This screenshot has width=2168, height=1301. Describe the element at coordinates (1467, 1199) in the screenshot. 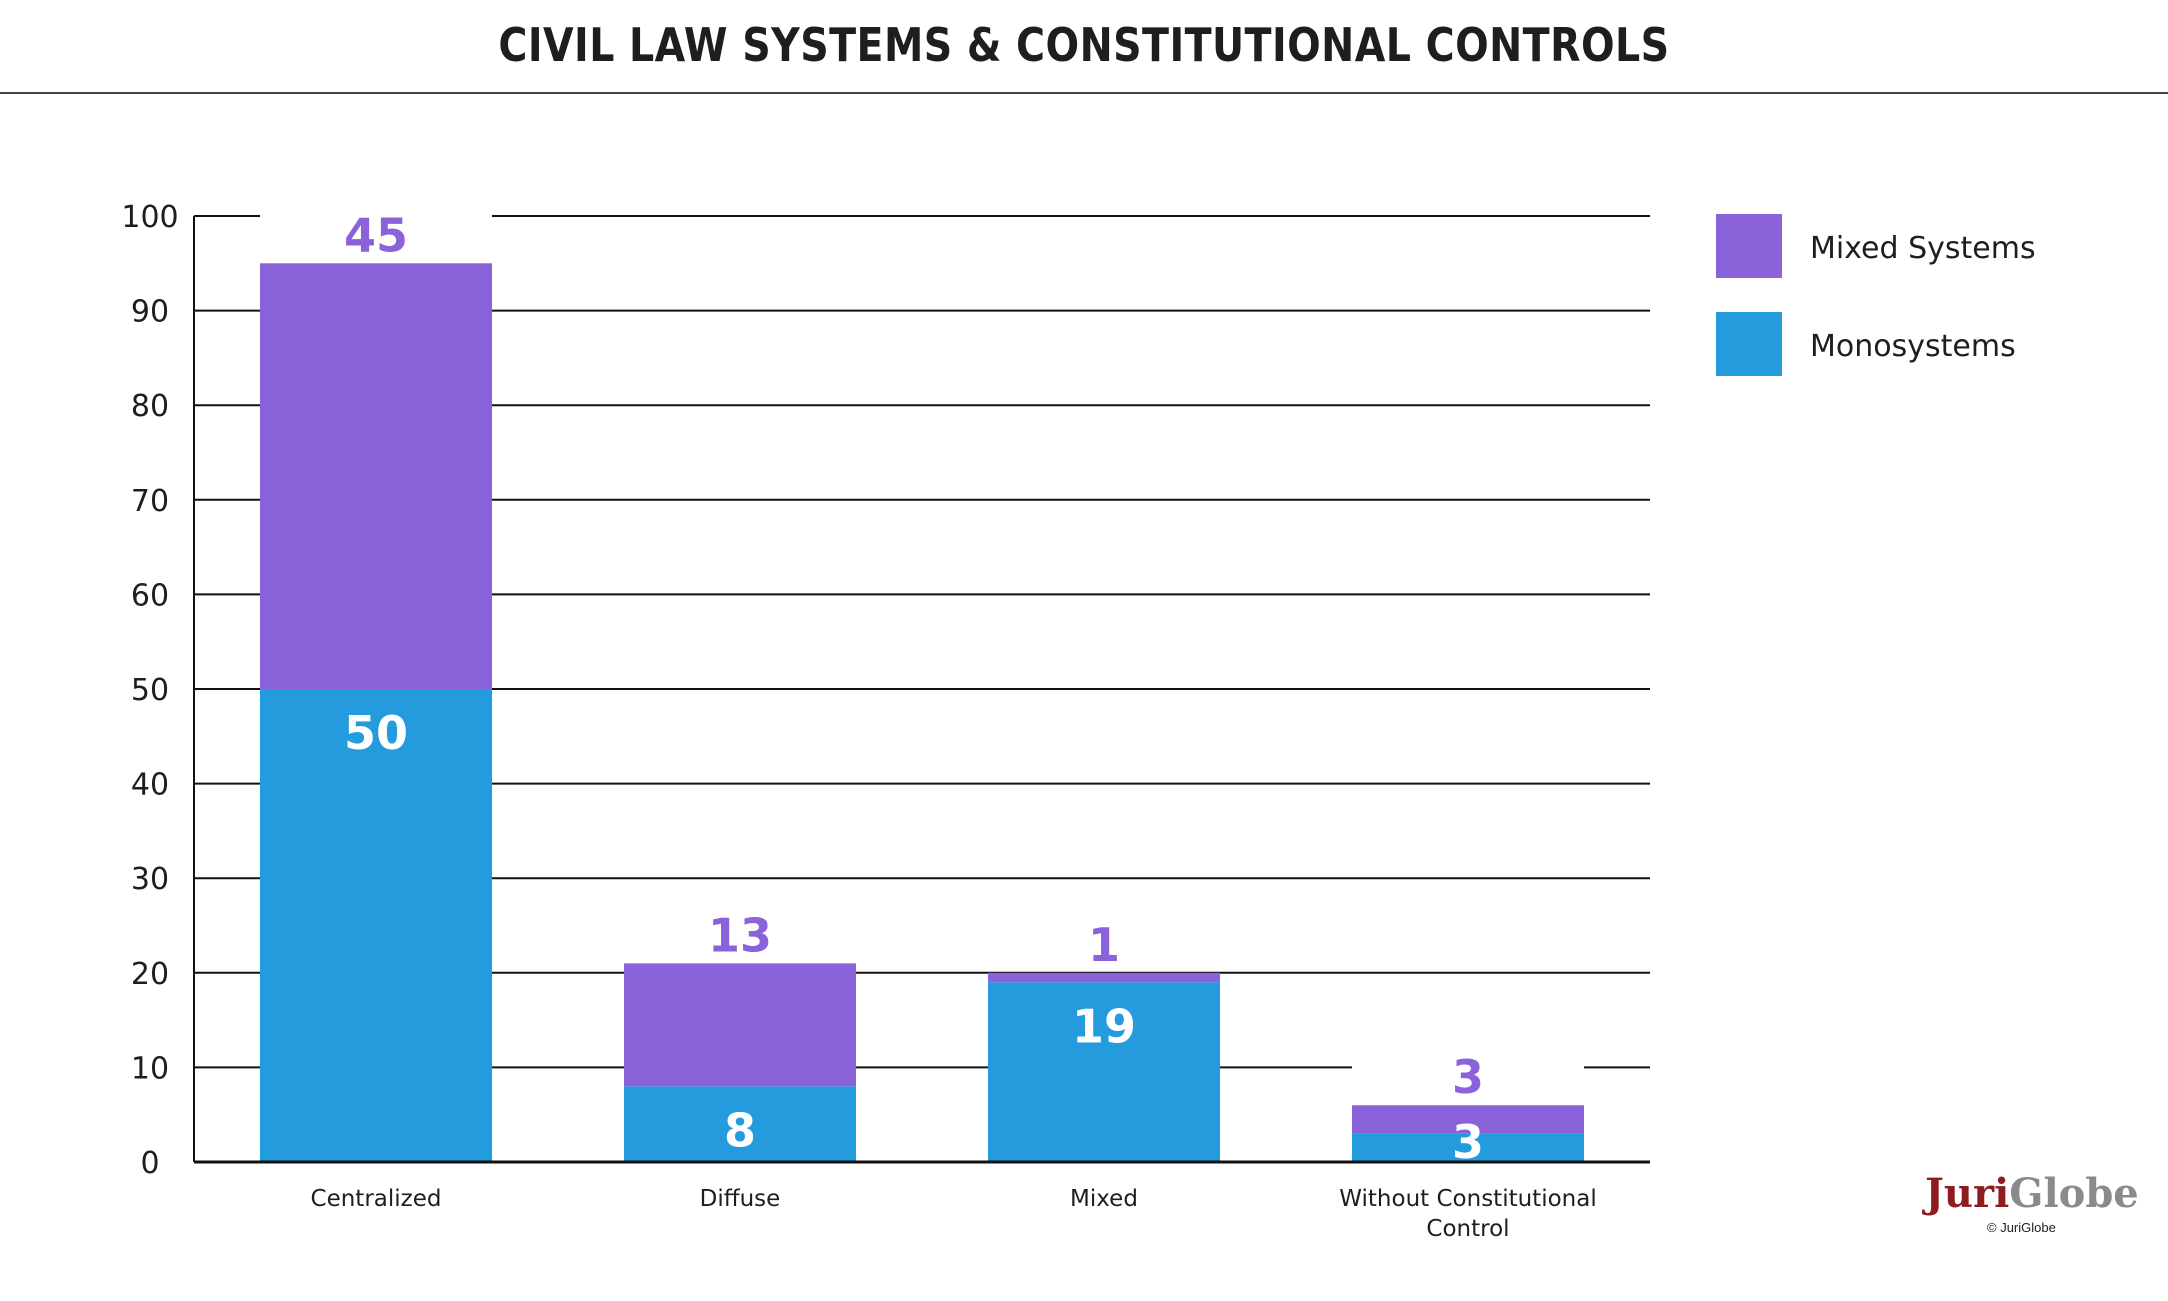

I see `x-category-label: Without Constitutional` at that location.